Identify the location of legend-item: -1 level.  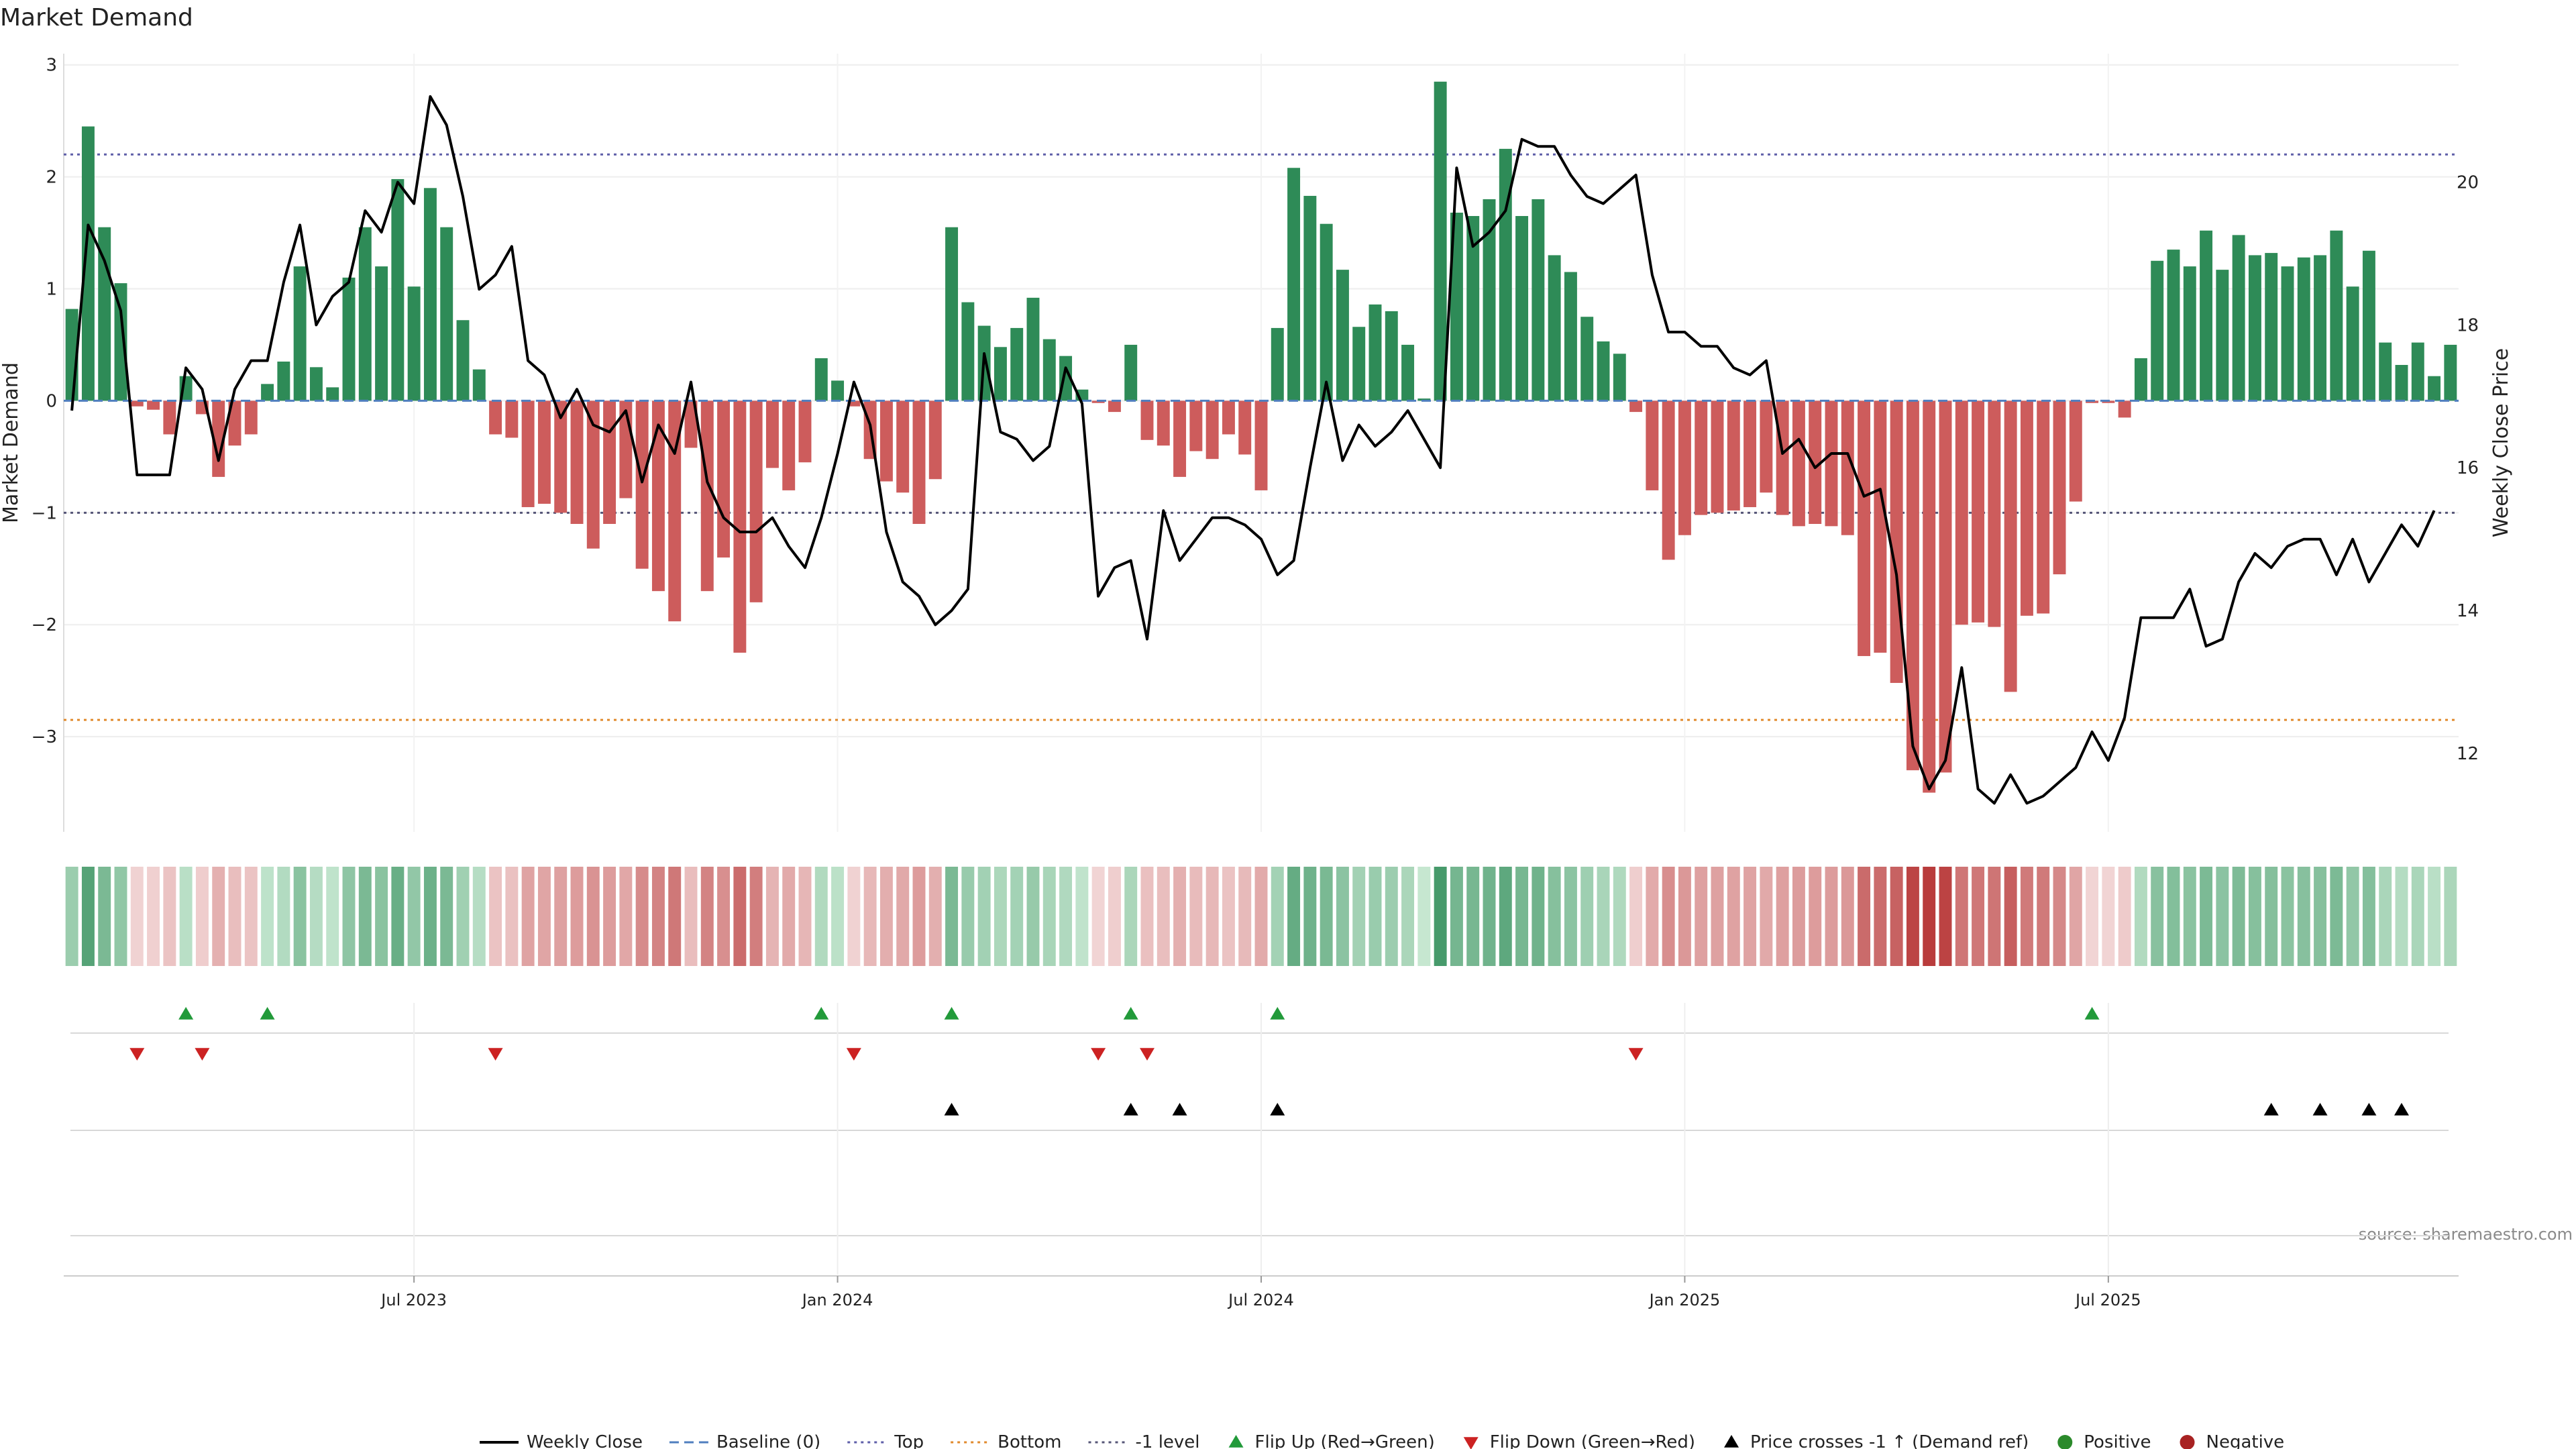
(1144, 1440).